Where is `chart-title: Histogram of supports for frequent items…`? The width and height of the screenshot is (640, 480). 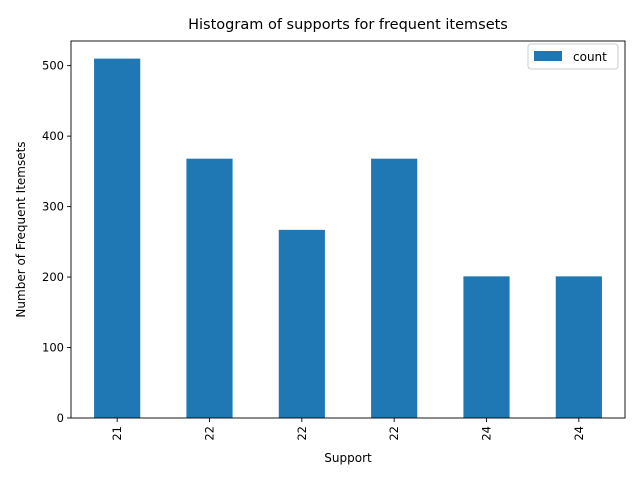 chart-title: Histogram of supports for frequent items… is located at coordinates (348, 25).